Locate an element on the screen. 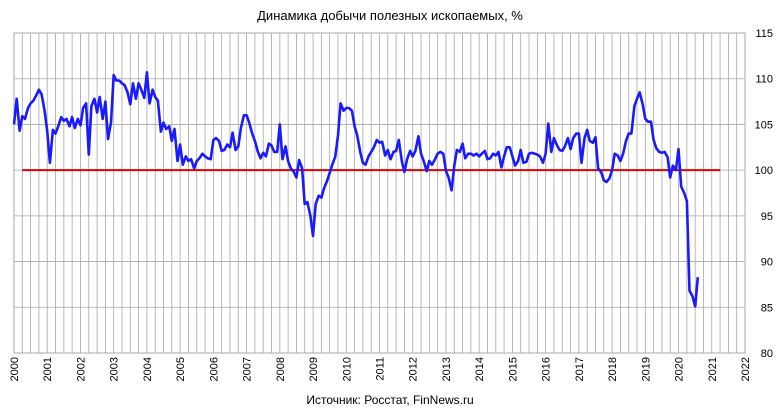 The width and height of the screenshot is (780, 412). x-tick-label: 2002 is located at coordinates (81, 369).